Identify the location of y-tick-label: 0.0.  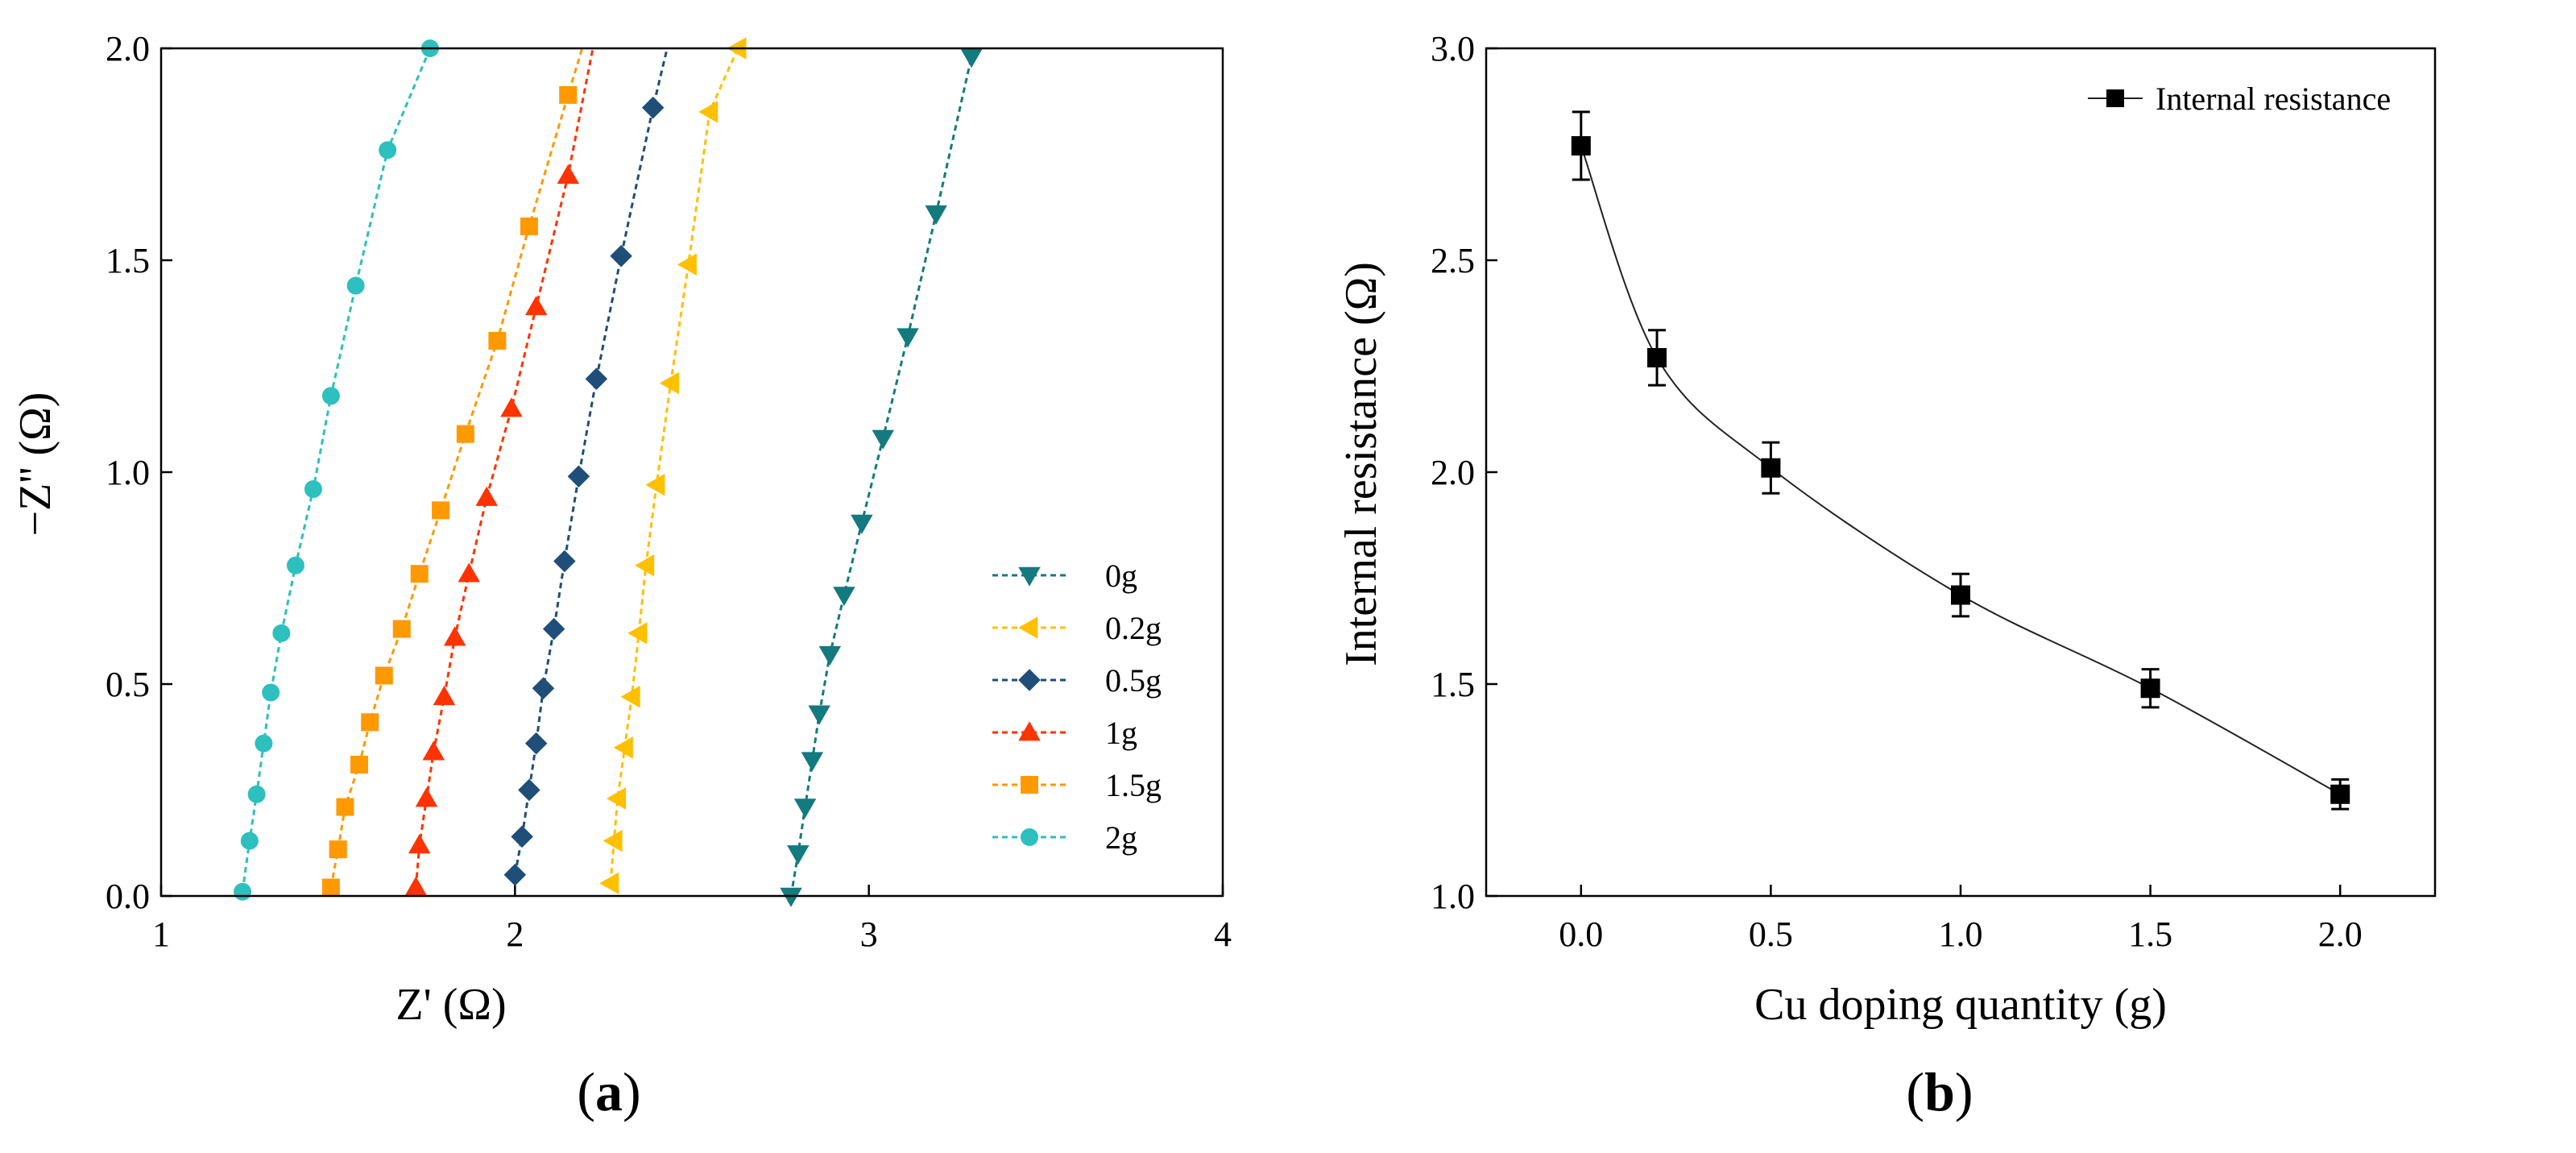
(128, 896).